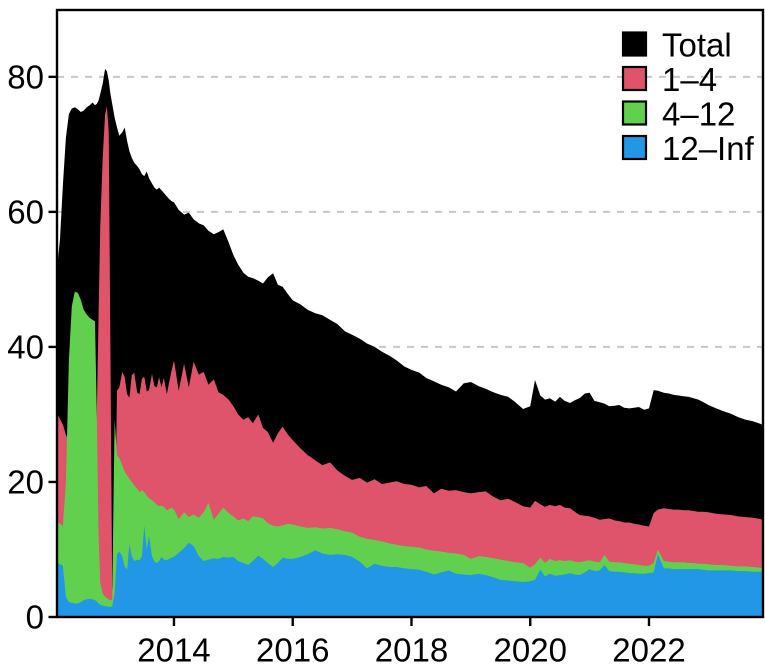 The image size is (765, 672). Describe the element at coordinates (708, 148) in the screenshot. I see `legend-label: 12–Inf` at that location.